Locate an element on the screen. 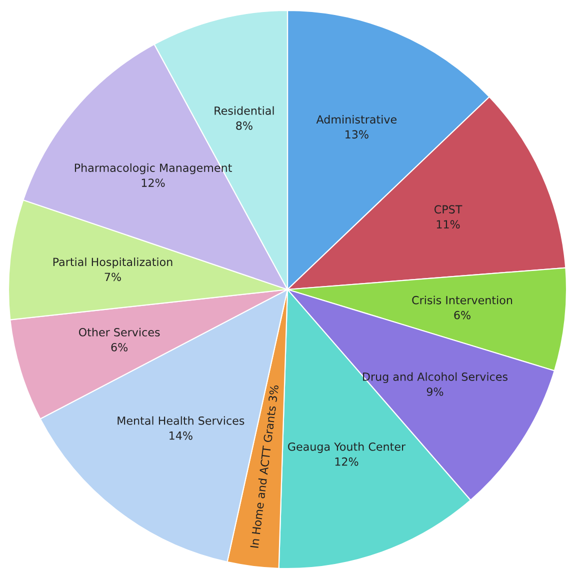  slice-label: Geauga Youth Center is located at coordinates (347, 447).